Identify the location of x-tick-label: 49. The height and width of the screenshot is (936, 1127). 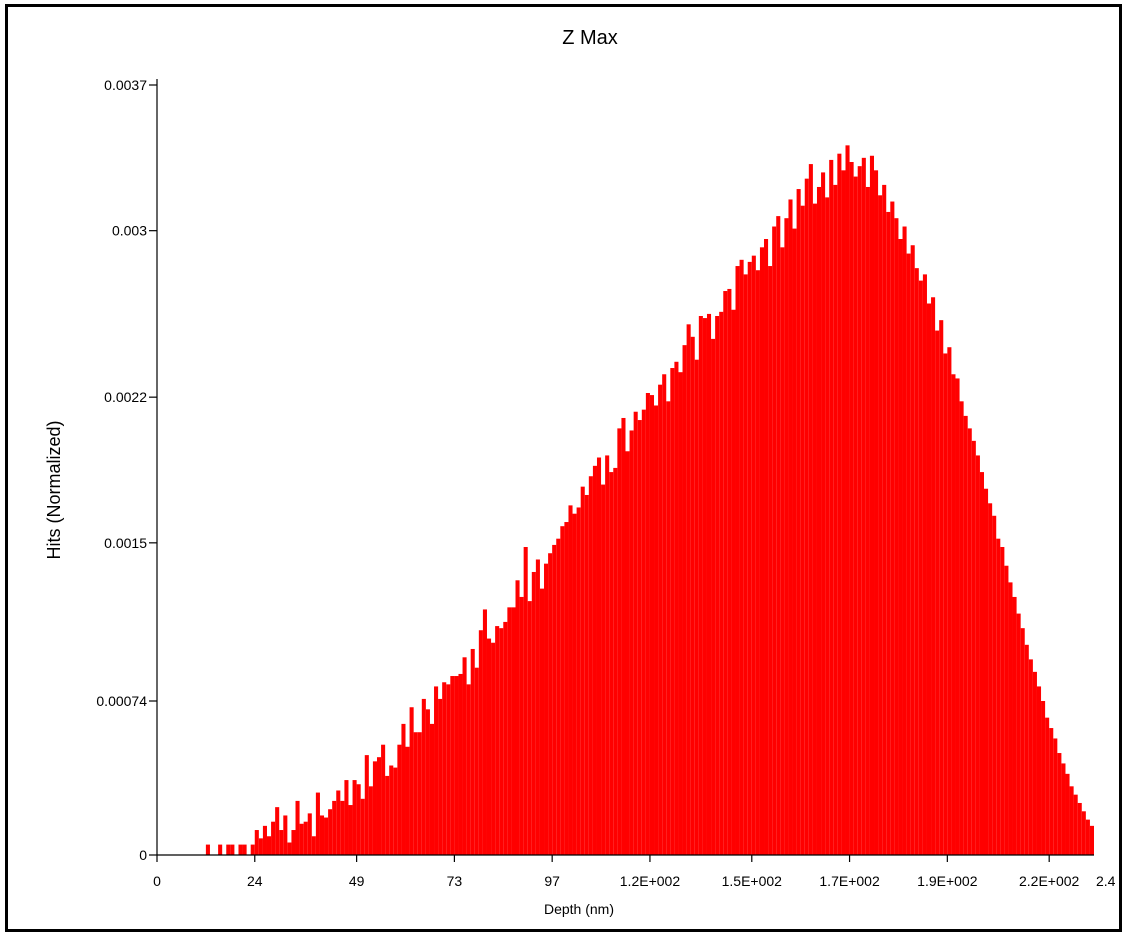
(357, 881).